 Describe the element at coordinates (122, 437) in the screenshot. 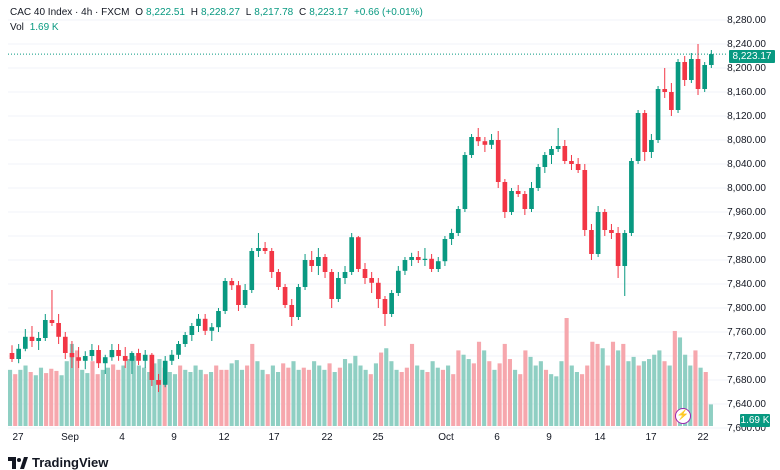

I see `x-tick-label: 4` at that location.